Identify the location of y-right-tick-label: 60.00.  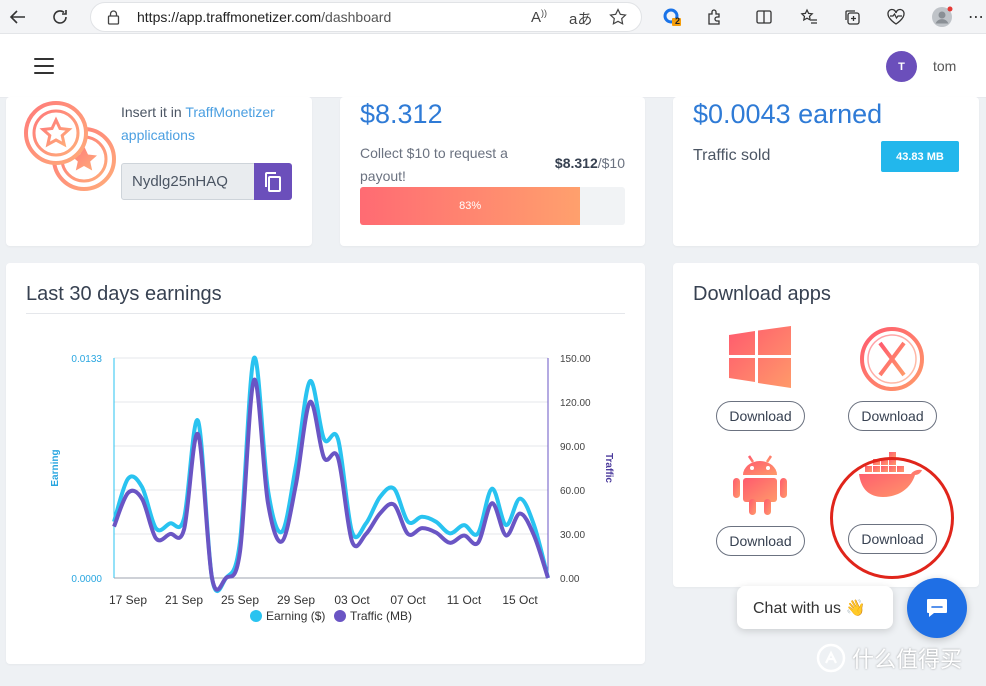
(572, 491).